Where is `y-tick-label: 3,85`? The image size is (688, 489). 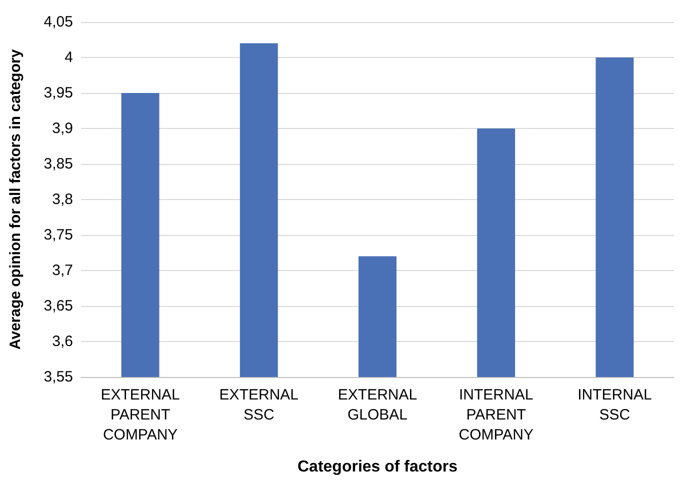
y-tick-label: 3,85 is located at coordinates (58, 164).